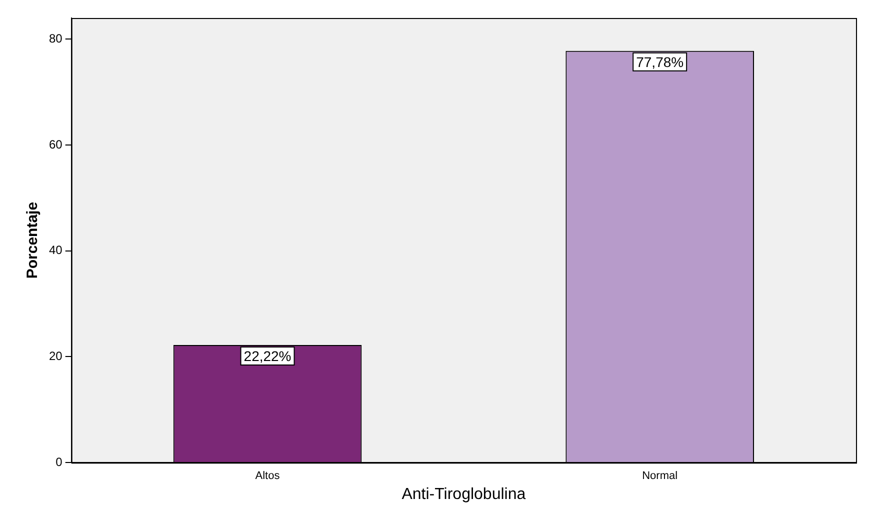 Image resolution: width=891 pixels, height=508 pixels. Describe the element at coordinates (59, 461) in the screenshot. I see `y-tick-label: 0` at that location.